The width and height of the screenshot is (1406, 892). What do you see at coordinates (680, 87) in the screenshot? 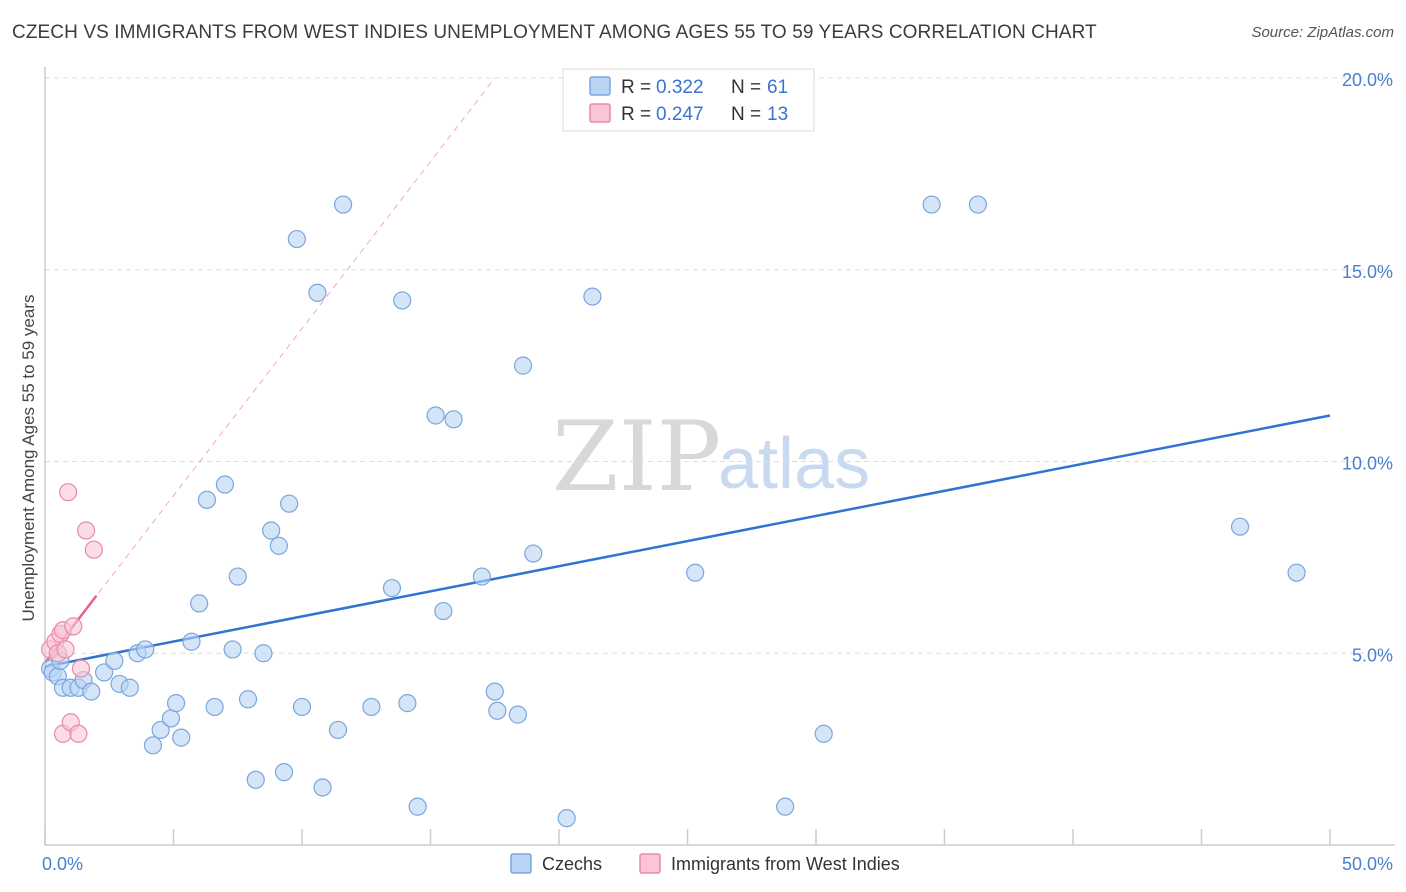
I see `legend-r-value-czechs: 0.322` at bounding box center [680, 87].